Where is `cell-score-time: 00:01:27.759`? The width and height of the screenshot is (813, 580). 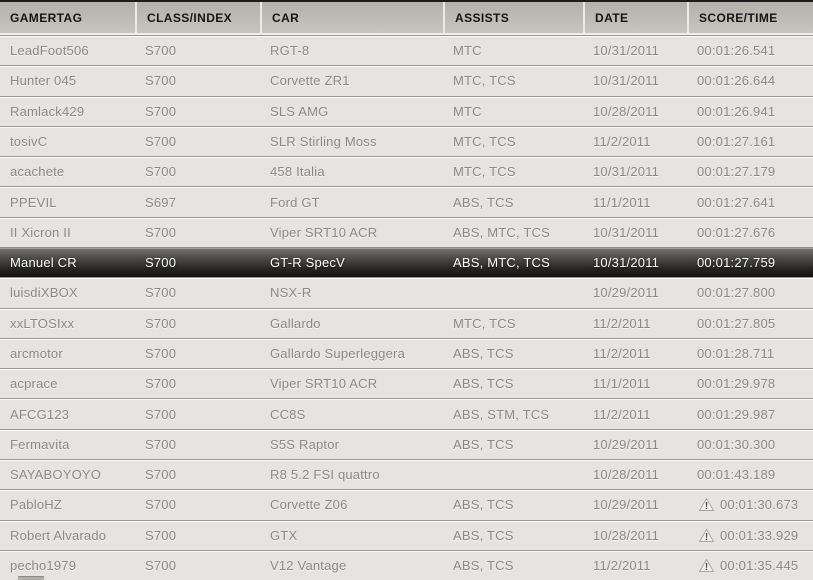 cell-score-time: 00:01:27.759 is located at coordinates (750, 262).